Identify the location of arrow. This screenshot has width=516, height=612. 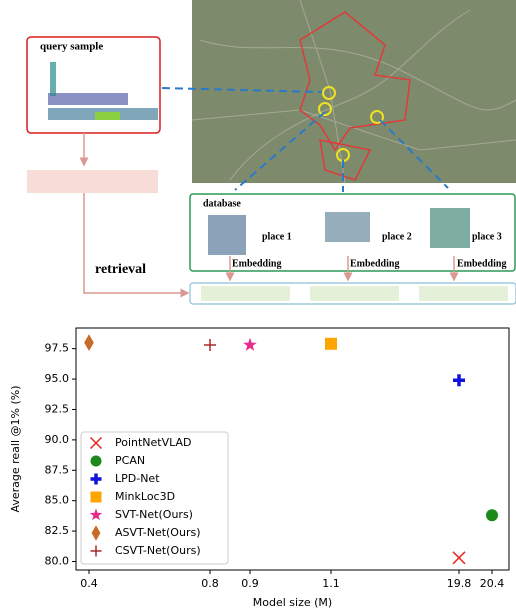
(136, 245).